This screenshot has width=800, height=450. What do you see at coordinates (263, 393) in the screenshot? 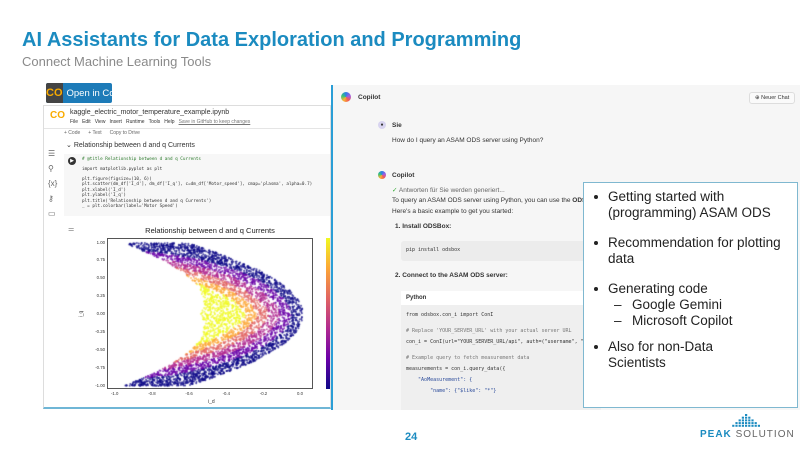
I see `x-tick-label: -0.2` at bounding box center [263, 393].